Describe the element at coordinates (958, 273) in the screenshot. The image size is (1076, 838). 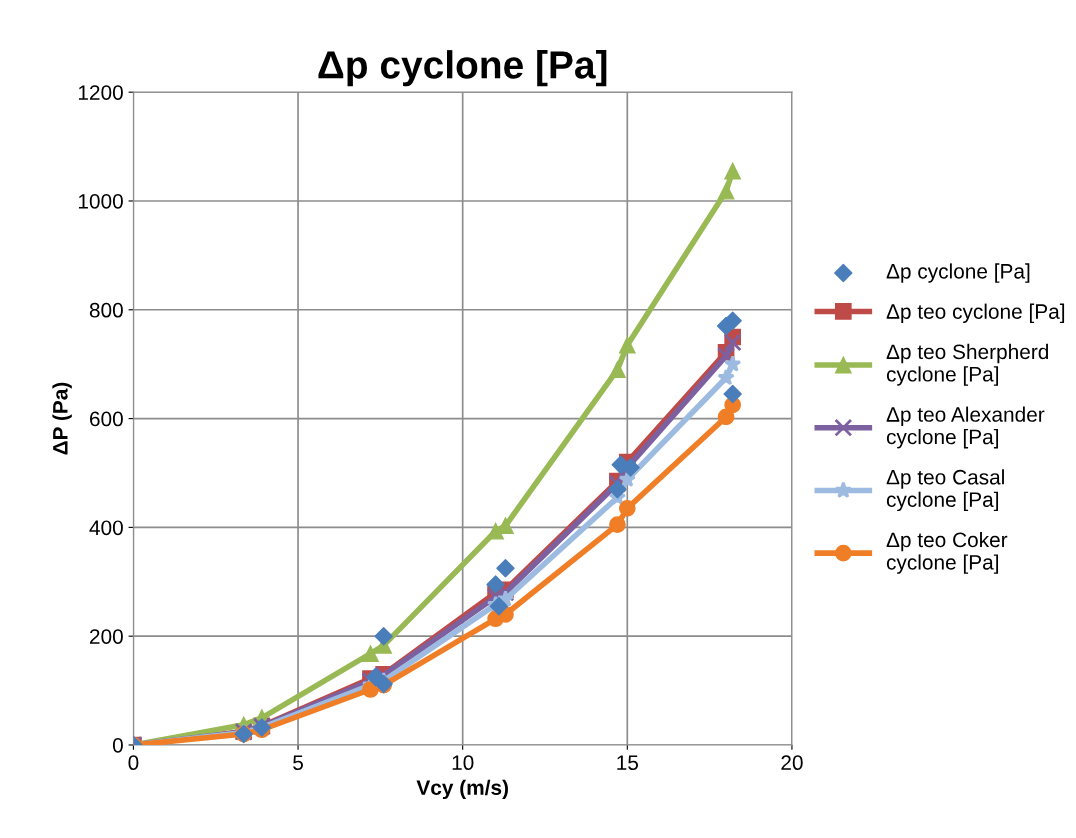
I see `legend-label: Δp cyclone [Pa]` at that location.